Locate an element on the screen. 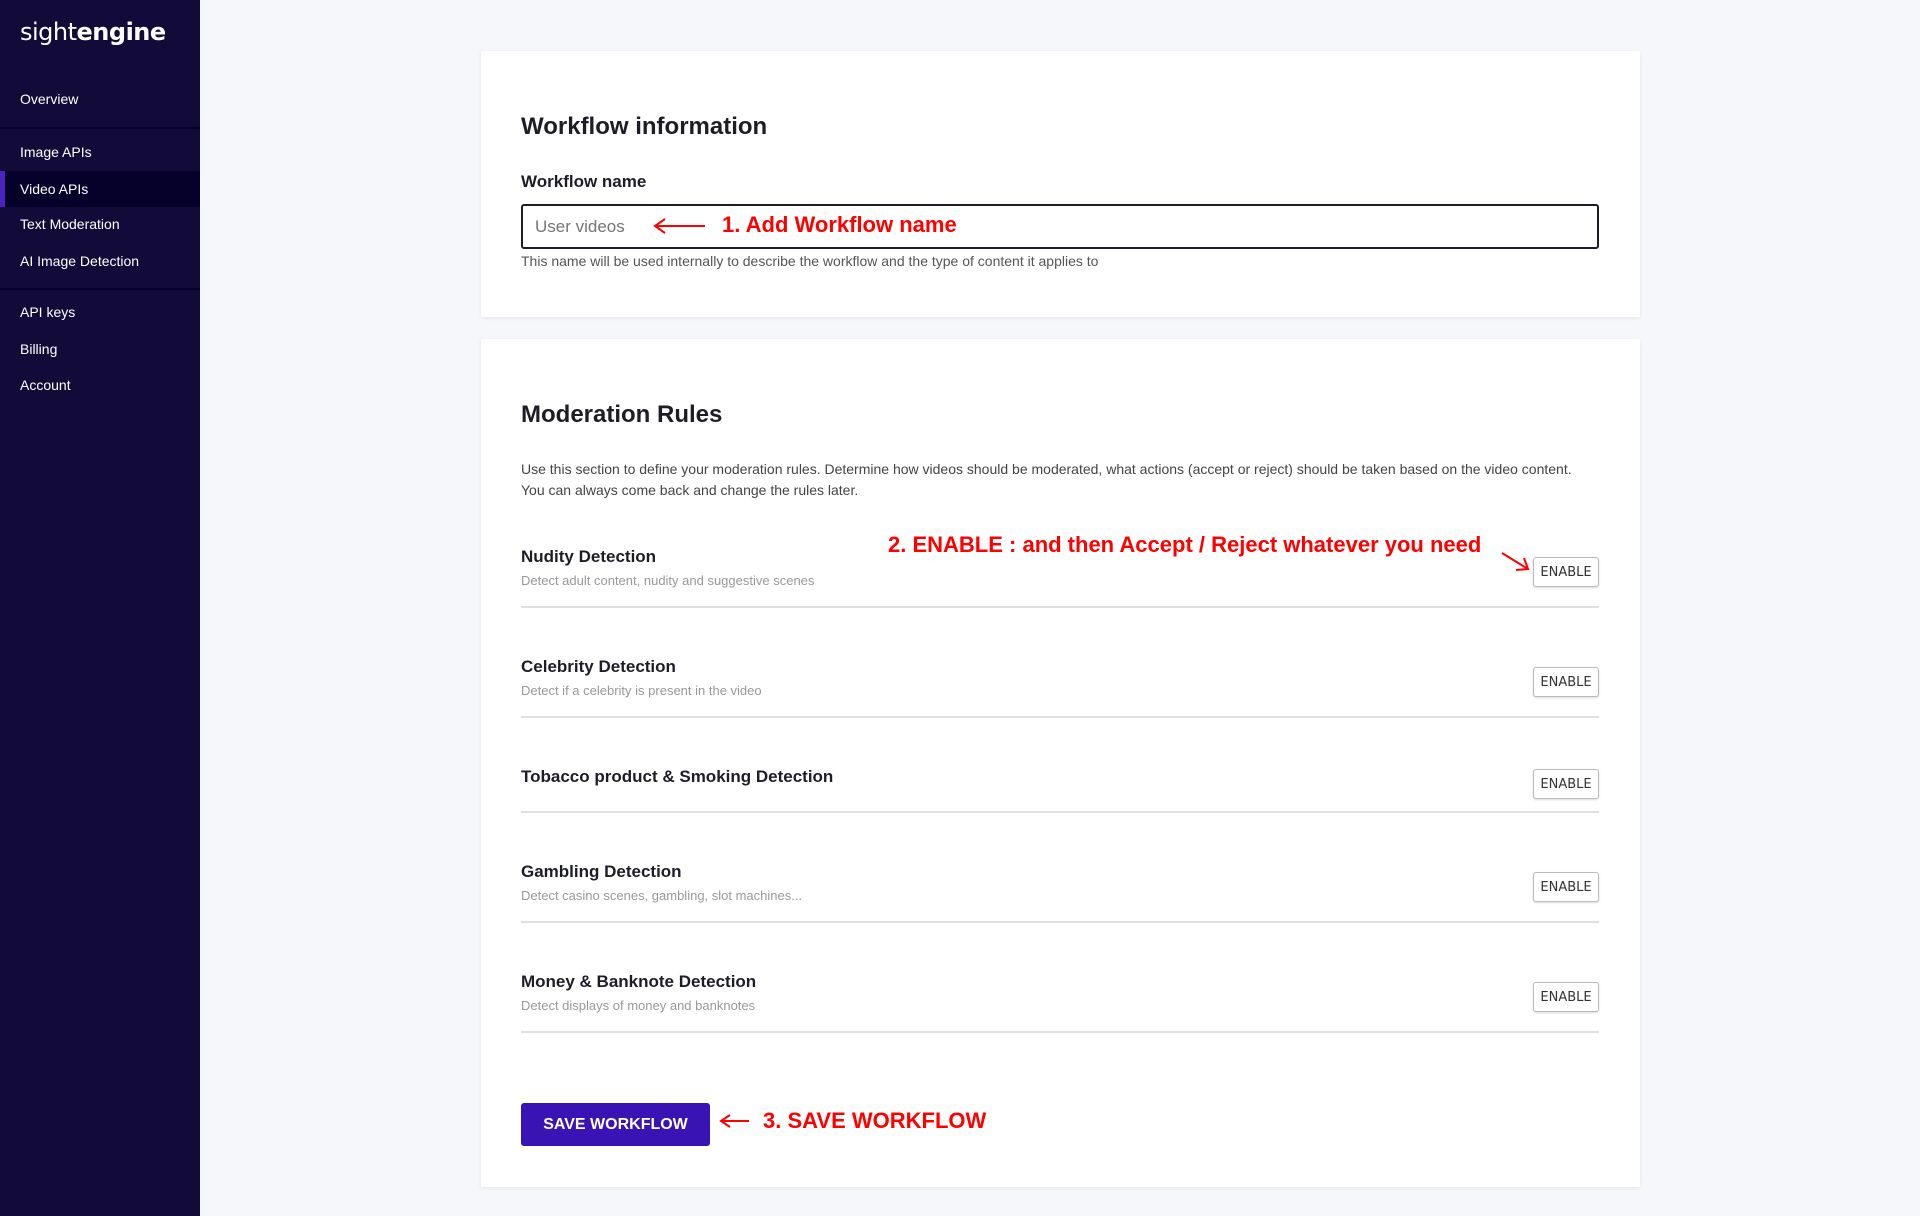 This screenshot has width=1920, height=1216. rule-subtitle: Detect displays of money and banknotes is located at coordinates (638, 1005).